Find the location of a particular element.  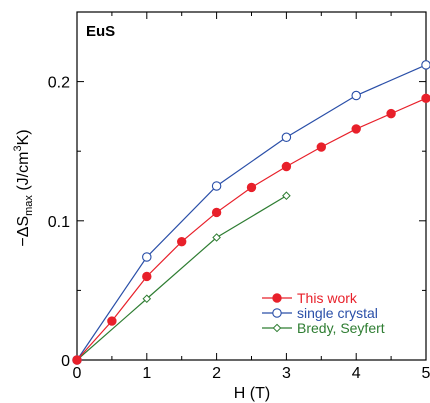

panel-label: EuS is located at coordinates (100, 31).